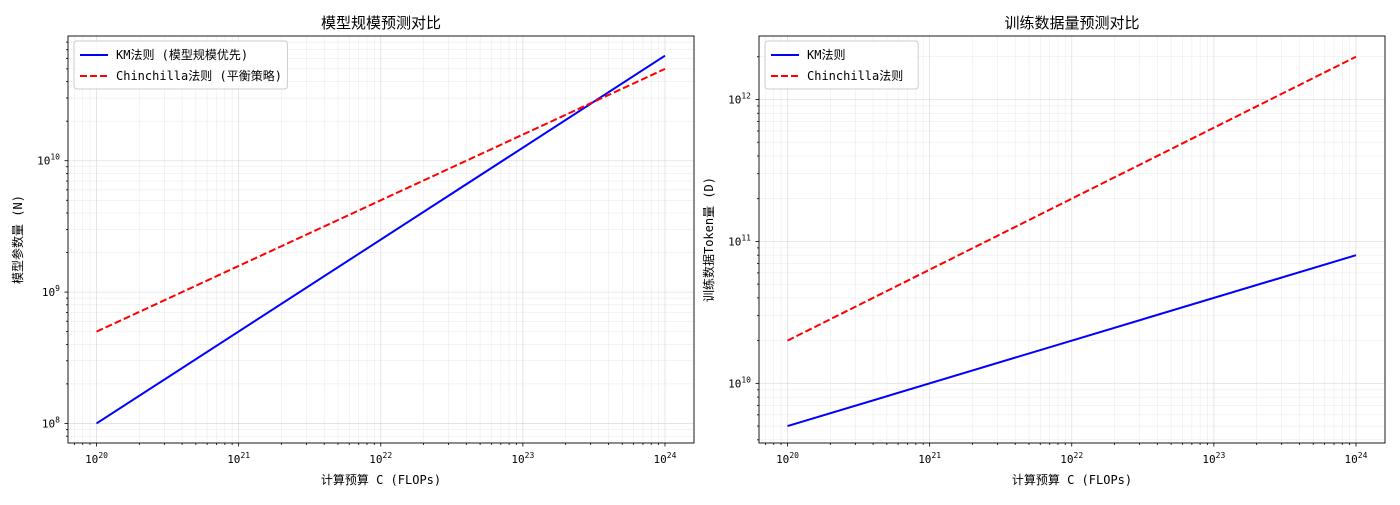 The width and height of the screenshot is (1400, 505). I want to click on y-tick-label: 10⁸, so click(51, 422).